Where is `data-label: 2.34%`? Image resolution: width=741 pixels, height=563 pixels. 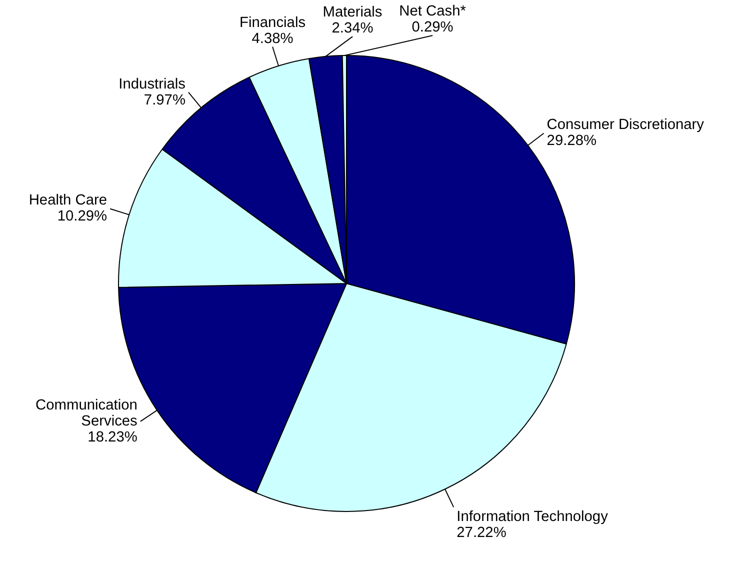 data-label: 2.34% is located at coordinates (353, 28).